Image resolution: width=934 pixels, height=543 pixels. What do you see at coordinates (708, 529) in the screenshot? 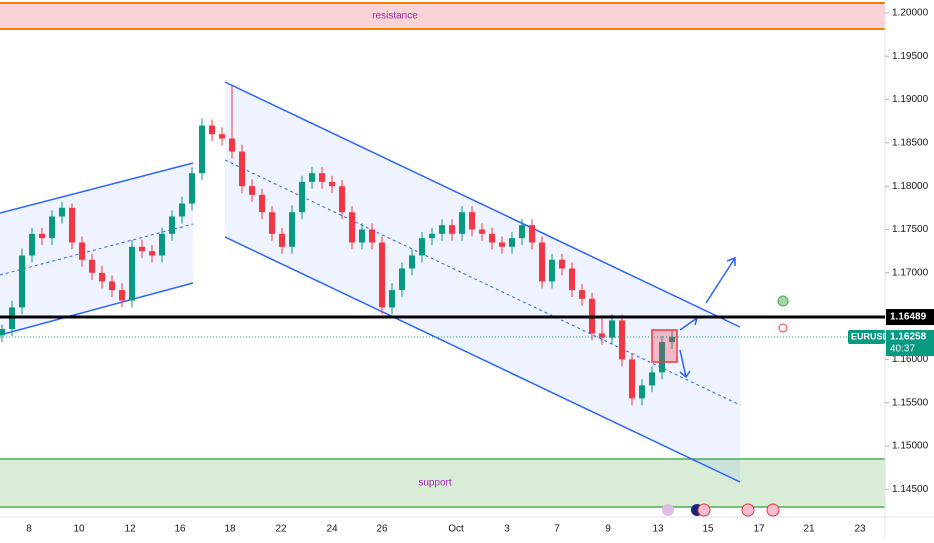
I see `x-tick-label: 15` at bounding box center [708, 529].